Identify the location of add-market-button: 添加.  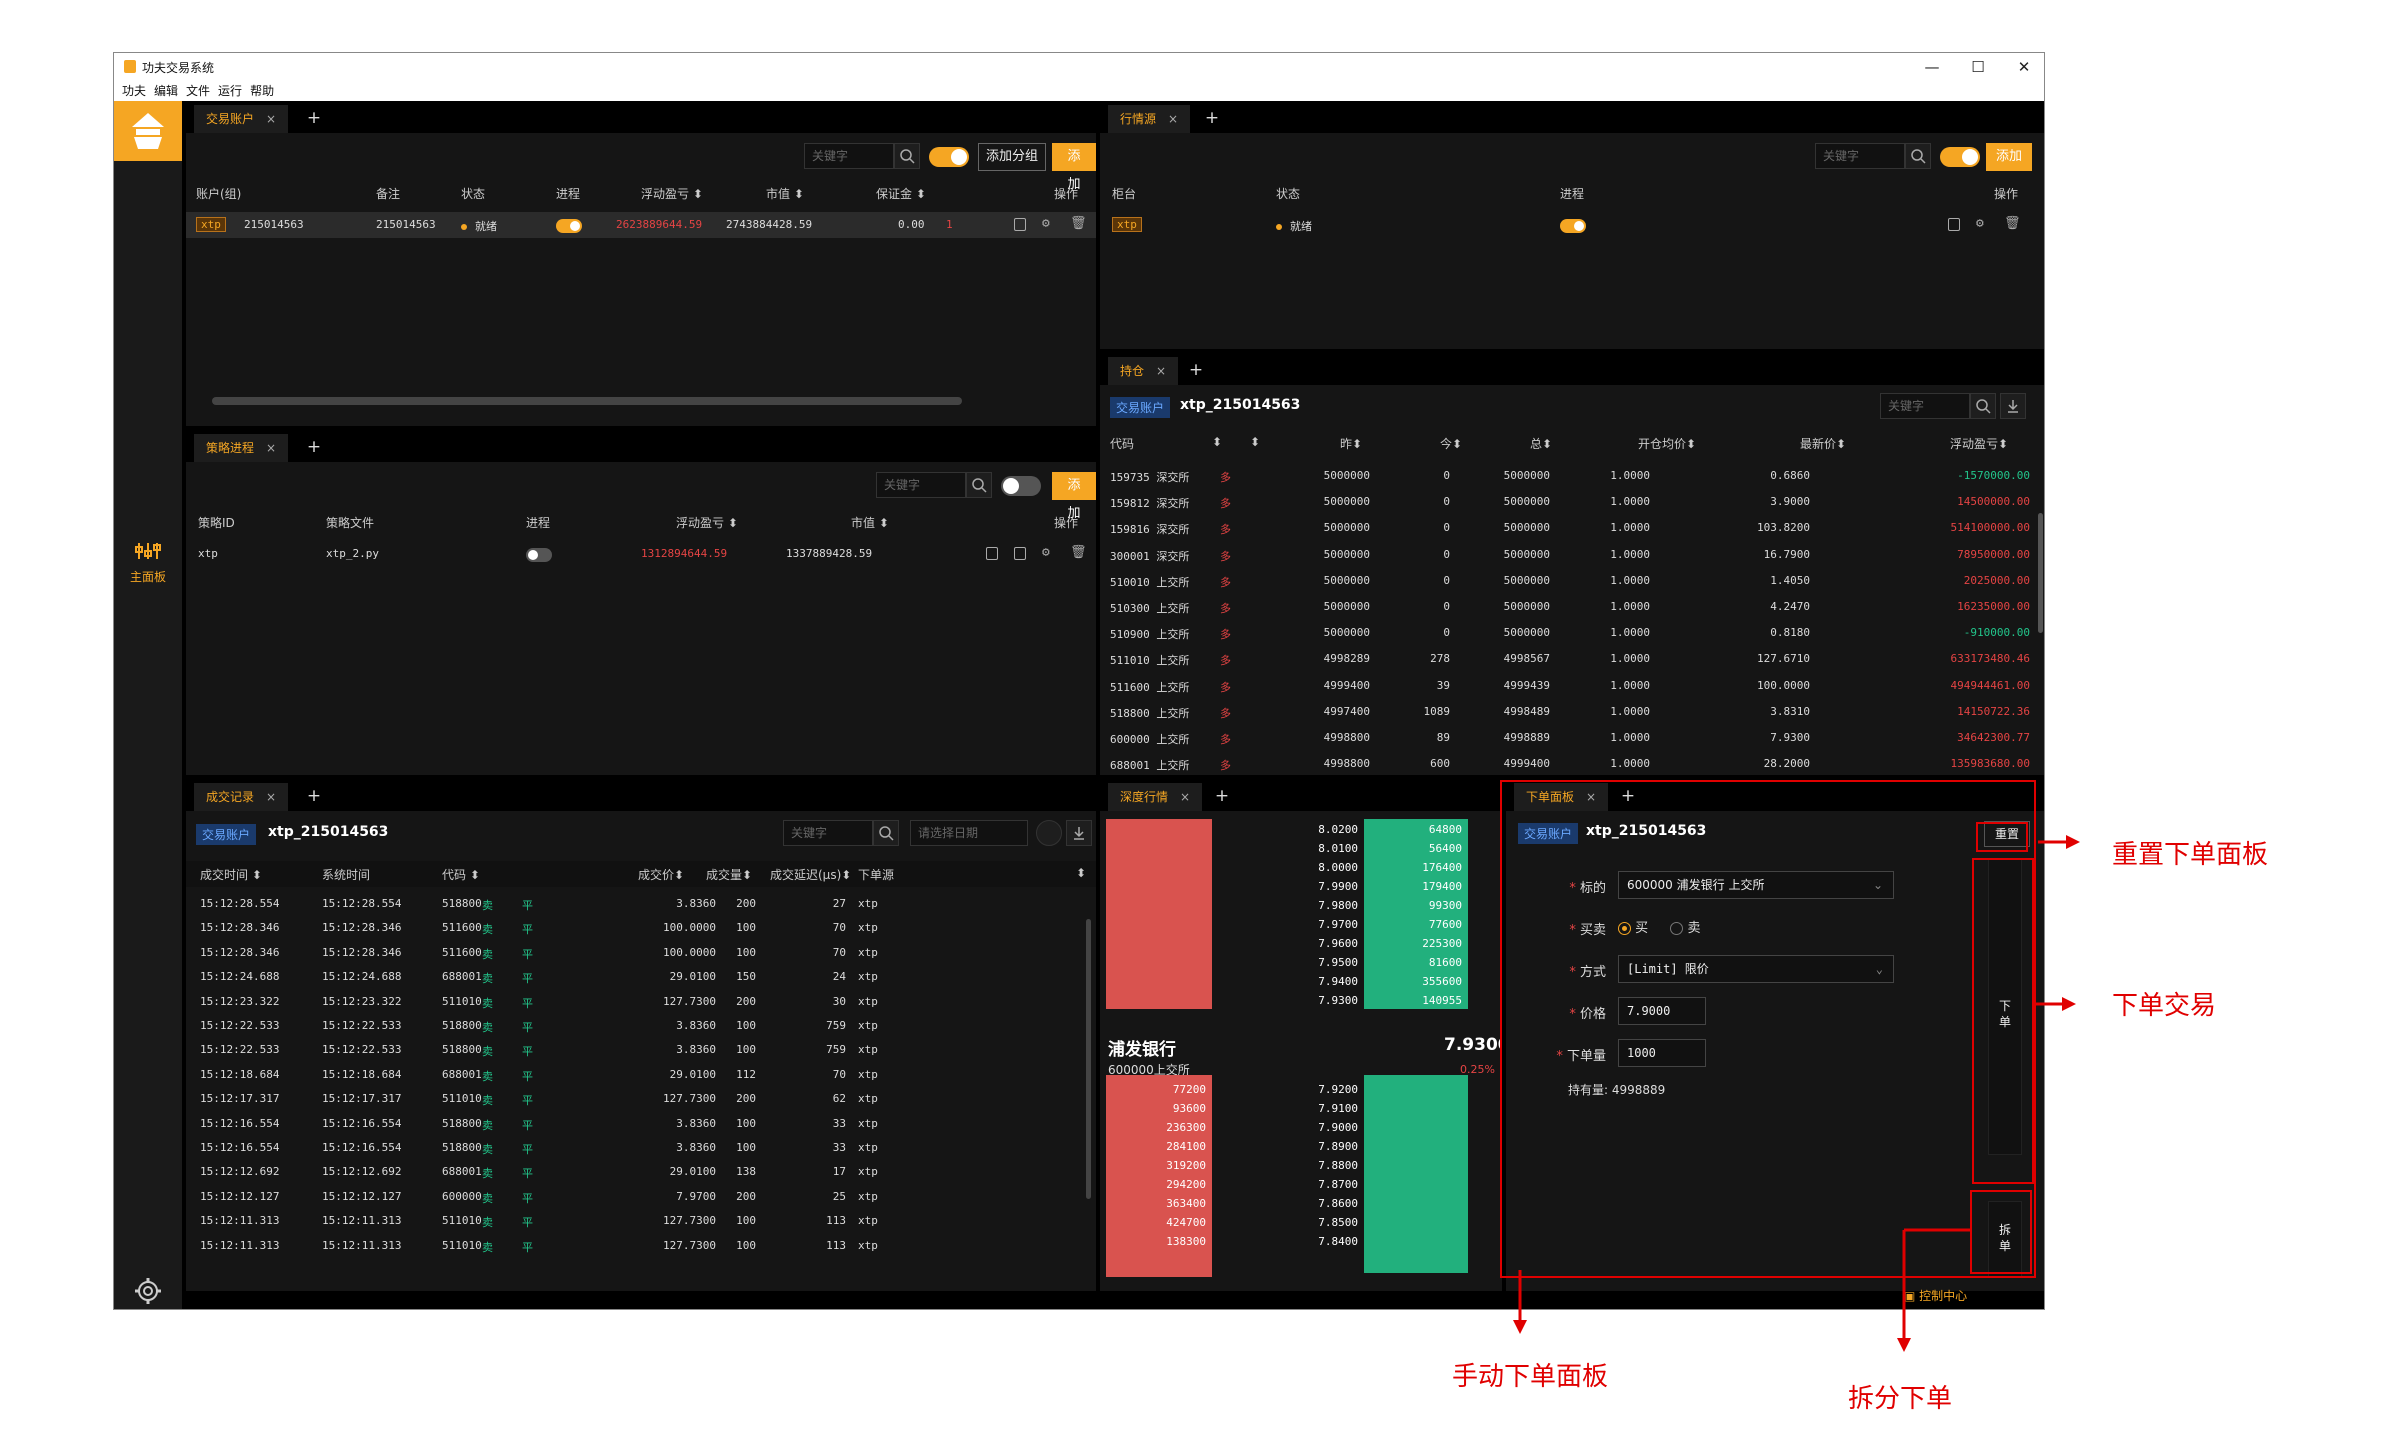
(2009, 157).